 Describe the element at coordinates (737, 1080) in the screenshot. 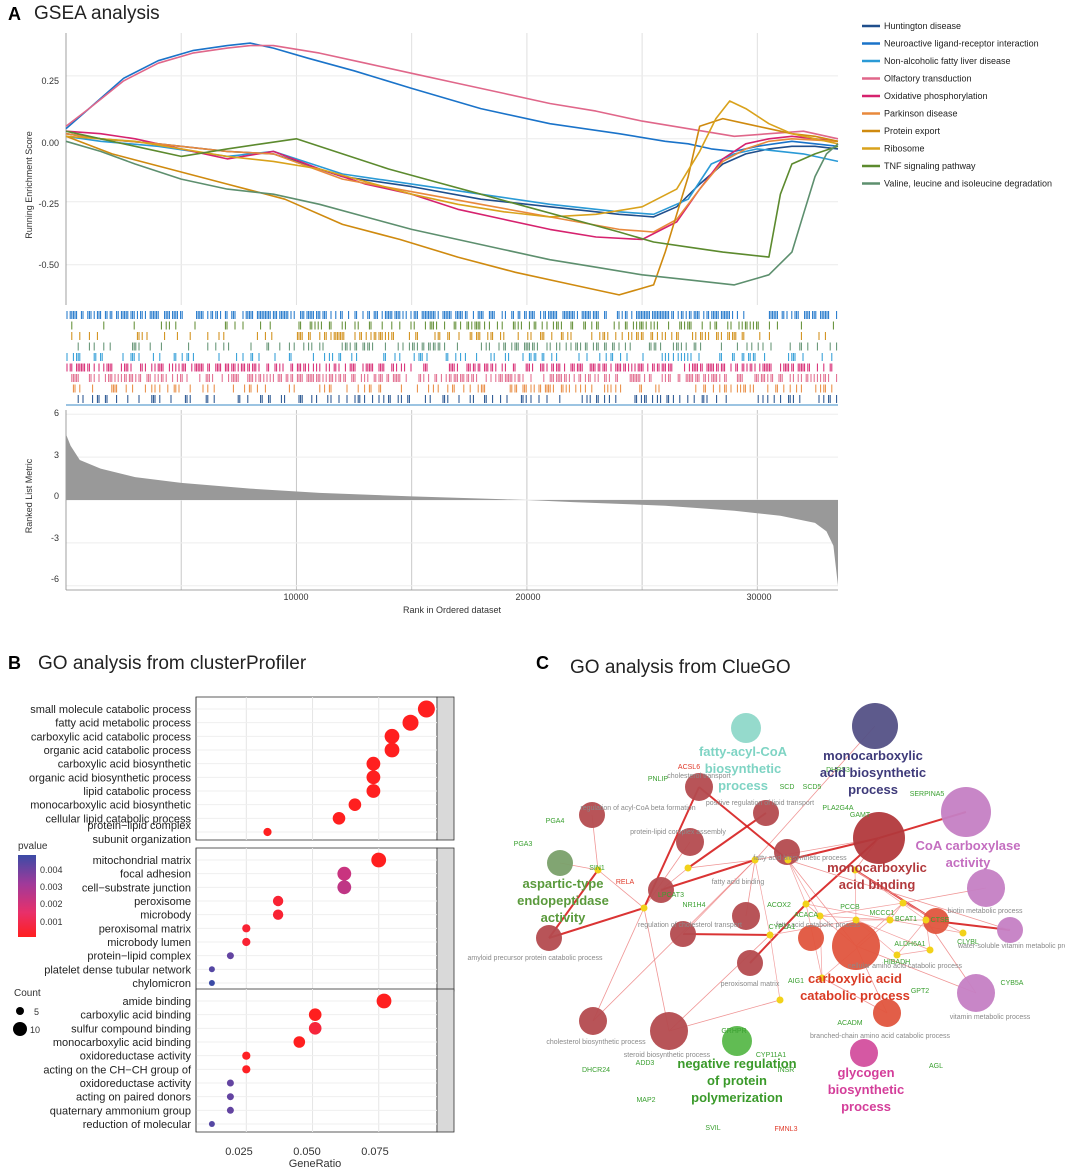

I see `group-label-line: of protein` at that location.